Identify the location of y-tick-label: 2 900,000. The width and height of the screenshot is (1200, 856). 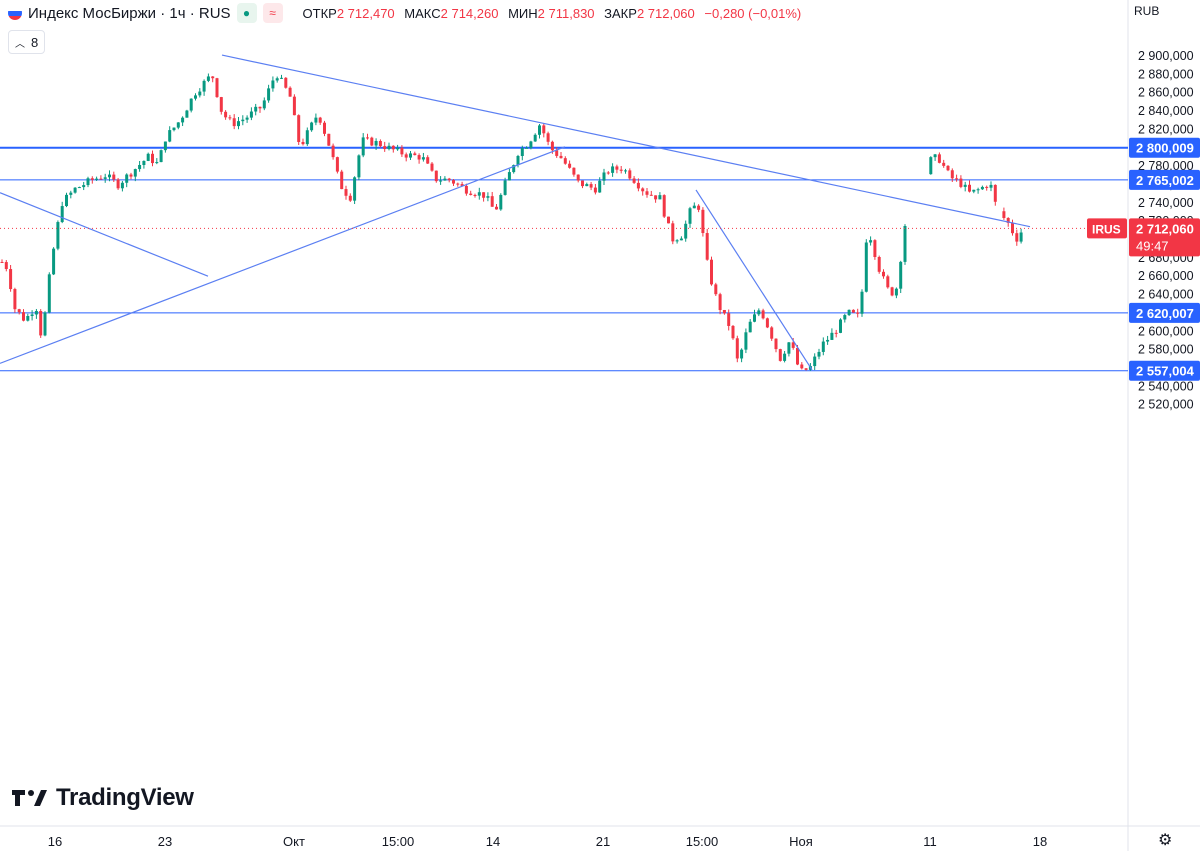
(1166, 56).